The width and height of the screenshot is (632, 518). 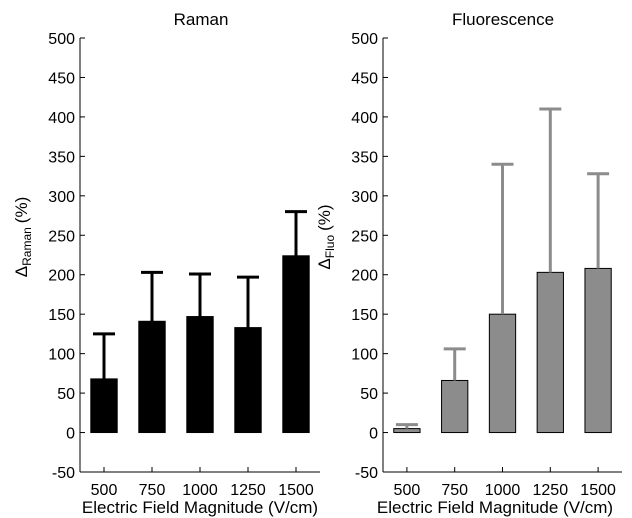 I want to click on raman-y-tick-label: 150, so click(x=61, y=315).